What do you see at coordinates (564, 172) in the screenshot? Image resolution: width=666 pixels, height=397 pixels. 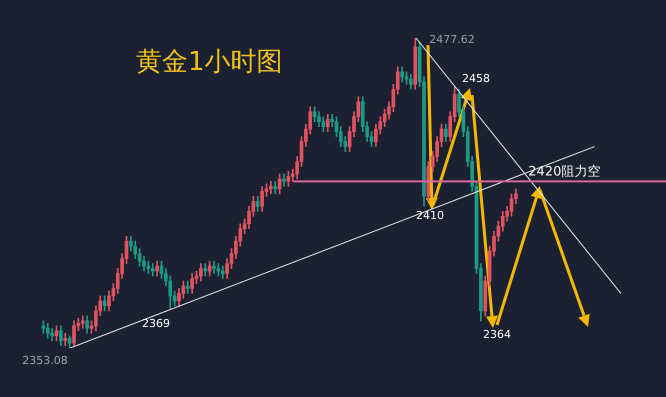 I see `ref-line-label: 2420阻力空` at bounding box center [564, 172].